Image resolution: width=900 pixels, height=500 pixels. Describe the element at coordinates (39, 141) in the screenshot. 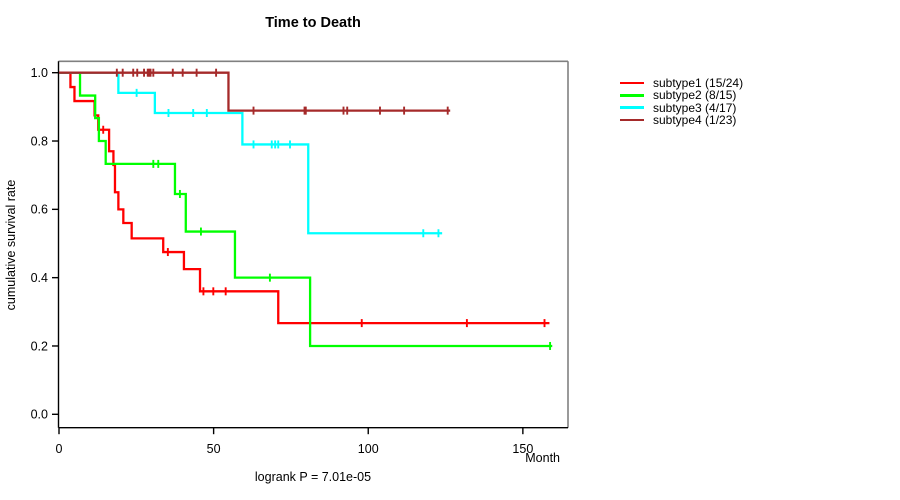

I see `y-tick-label: 0.8` at that location.